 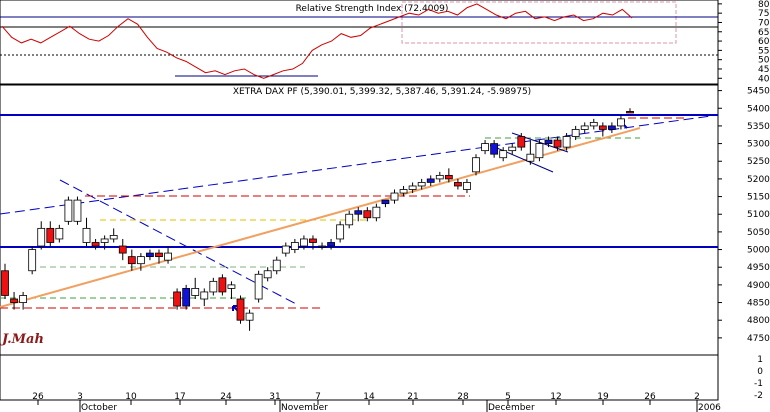 I want to click on rsi-tick-label: 60, so click(x=764, y=42).